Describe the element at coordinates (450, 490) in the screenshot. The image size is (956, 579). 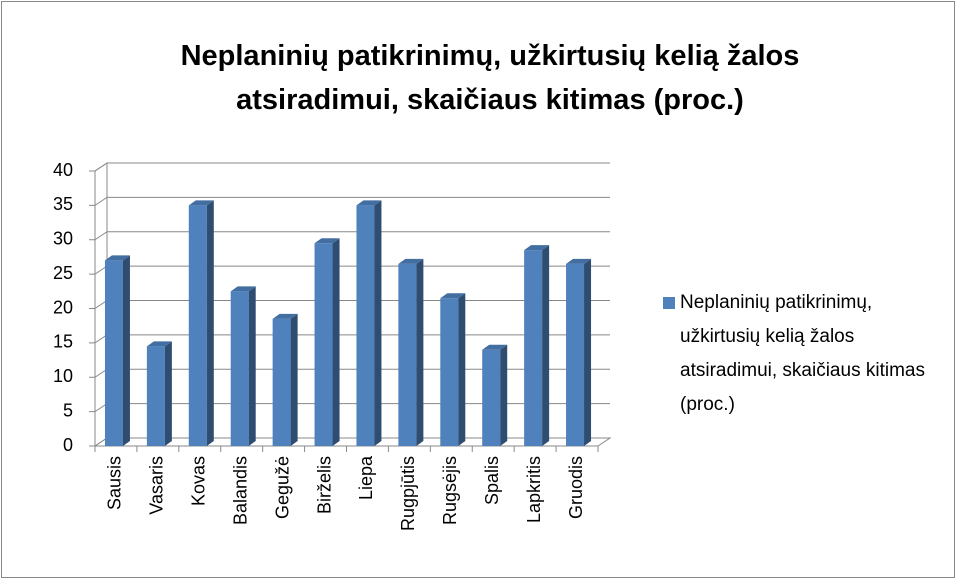
I see `x-tick-label: Rugsėjis` at that location.